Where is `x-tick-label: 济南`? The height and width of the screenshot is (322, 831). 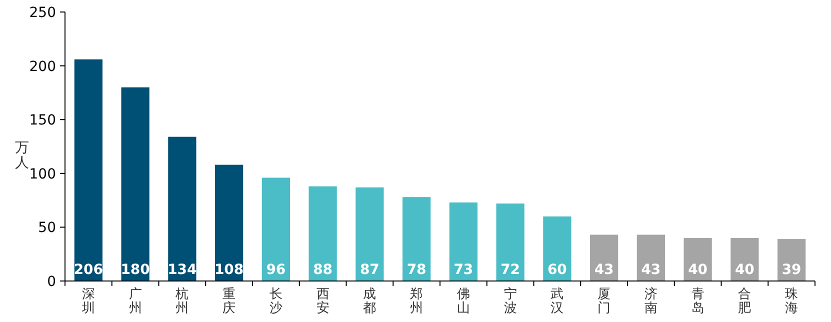 x-tick-label: 济南 is located at coordinates (651, 301).